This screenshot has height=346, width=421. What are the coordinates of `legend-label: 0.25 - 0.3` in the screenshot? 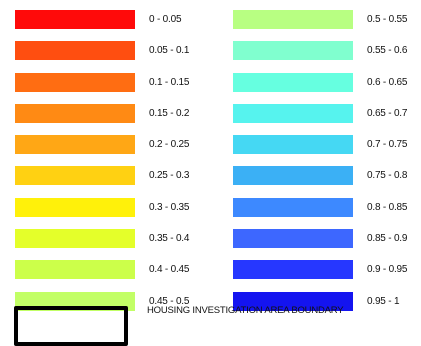 It's located at (169, 176).